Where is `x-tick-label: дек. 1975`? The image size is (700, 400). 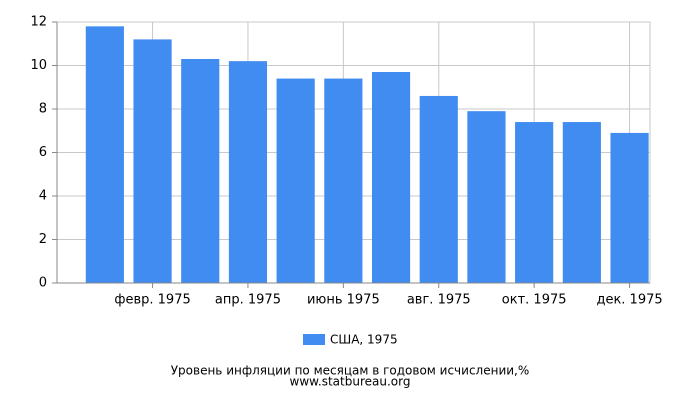 x-tick-label: дек. 1975 is located at coordinates (629, 300).